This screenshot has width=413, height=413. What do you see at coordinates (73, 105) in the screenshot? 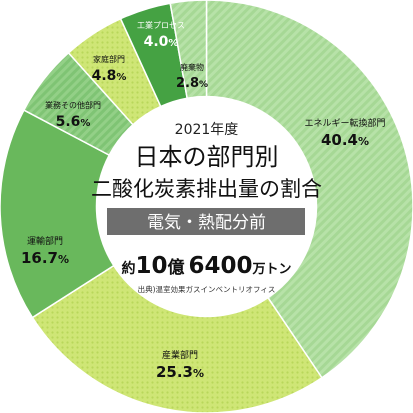
I see `slice-label-3: 業務その他部門` at bounding box center [73, 105].